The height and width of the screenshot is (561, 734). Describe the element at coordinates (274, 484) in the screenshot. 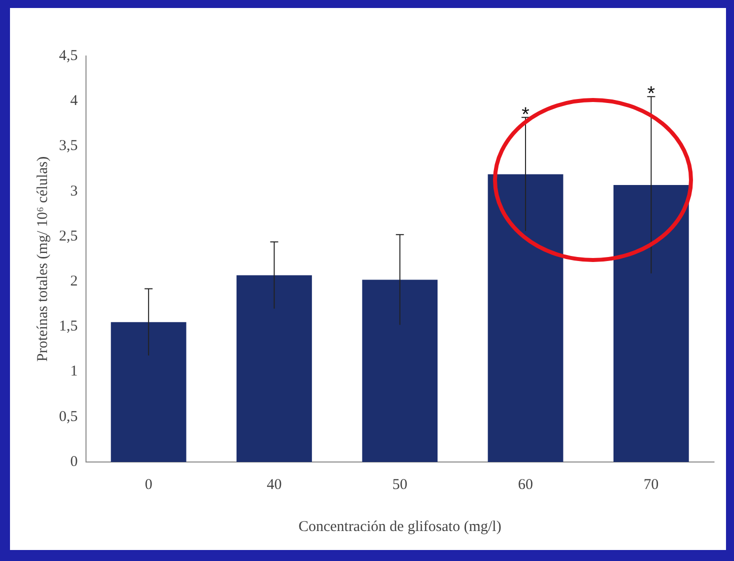

I see `x-tick-label: 40` at that location.